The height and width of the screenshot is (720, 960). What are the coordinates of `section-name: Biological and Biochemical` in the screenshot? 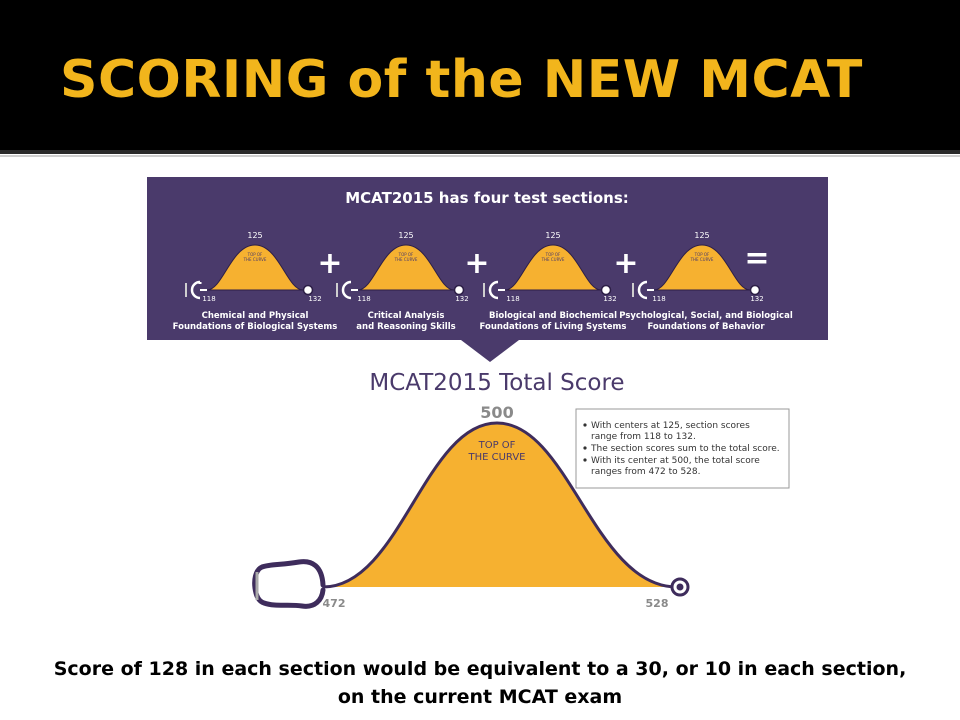 It's located at (553, 316).